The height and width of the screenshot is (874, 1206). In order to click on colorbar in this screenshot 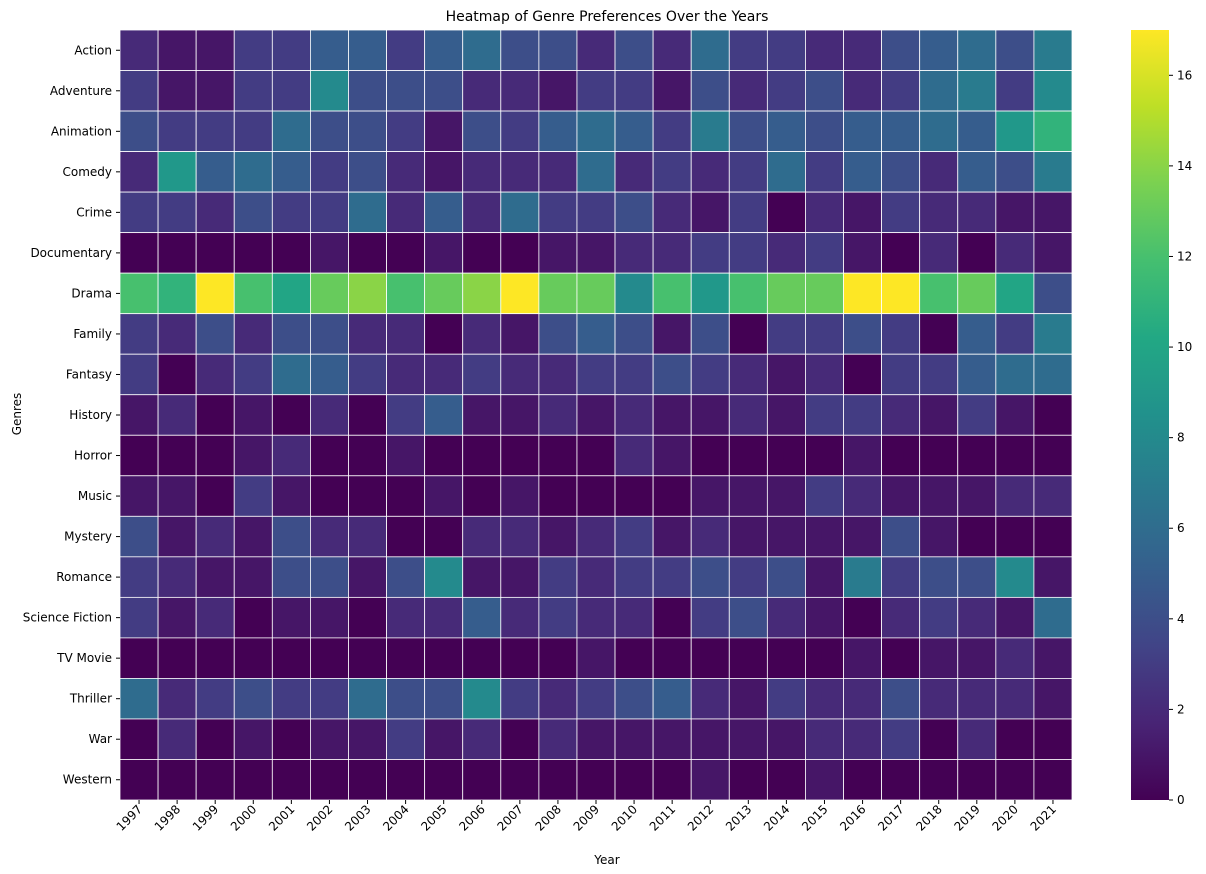, I will do `click(1150, 415)`.